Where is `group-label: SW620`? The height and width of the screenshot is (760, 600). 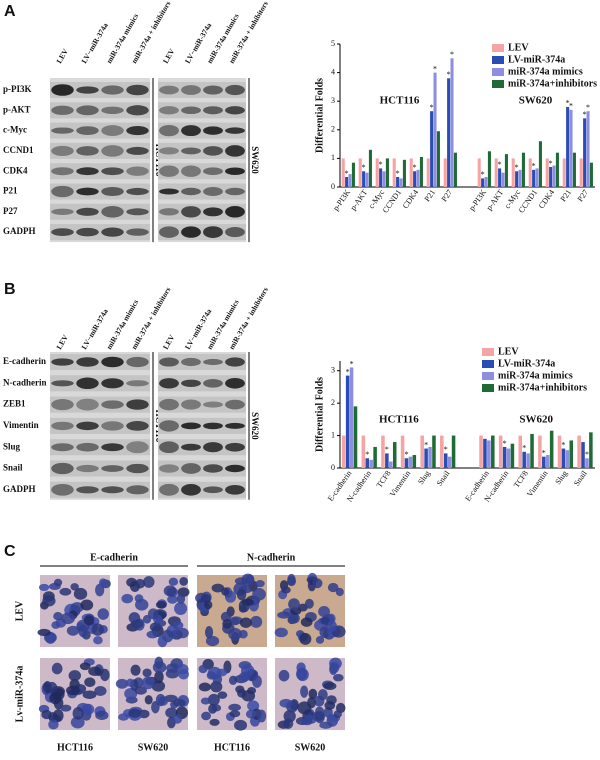
group-label: SW620 is located at coordinates (536, 419).